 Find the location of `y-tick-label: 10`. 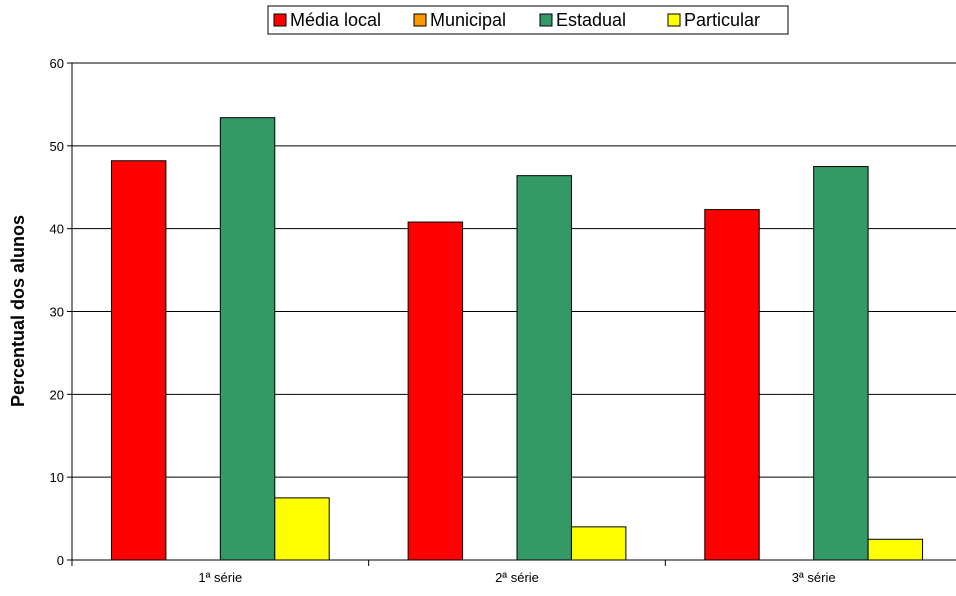

y-tick-label: 10 is located at coordinates (57, 477).